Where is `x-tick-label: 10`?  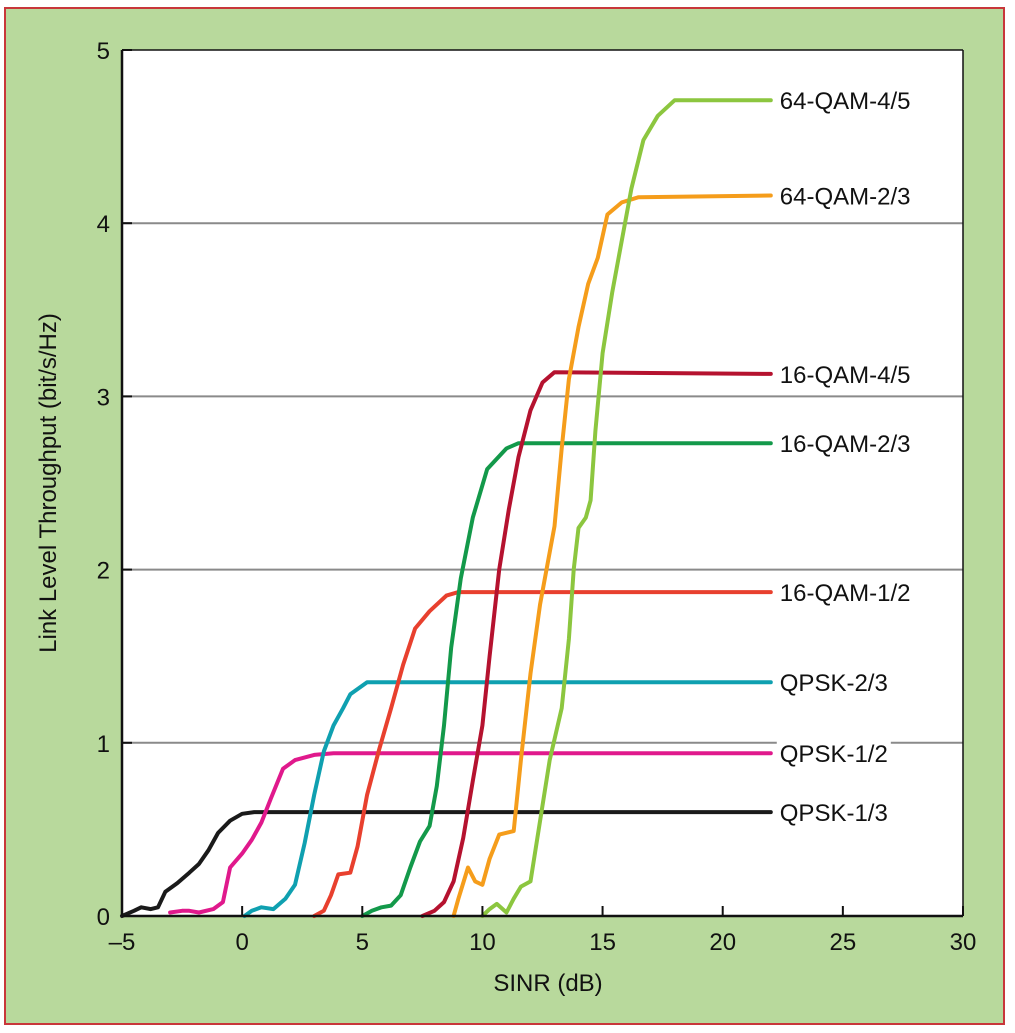 x-tick-label: 10 is located at coordinates (482, 942).